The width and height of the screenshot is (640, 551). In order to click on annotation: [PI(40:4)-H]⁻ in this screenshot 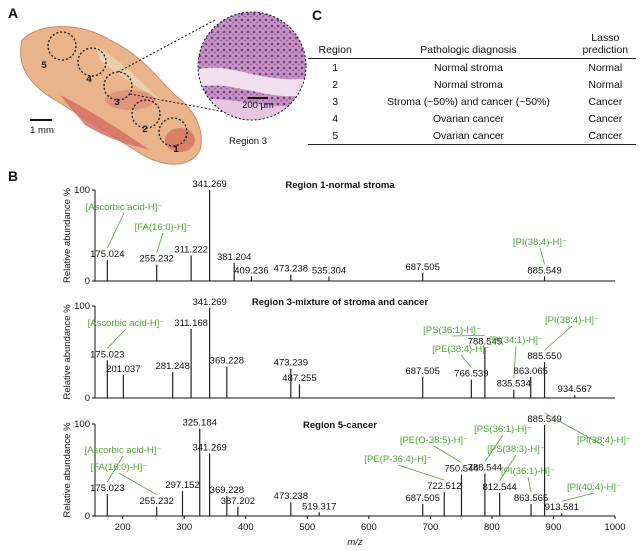, I will do `click(594, 487)`.